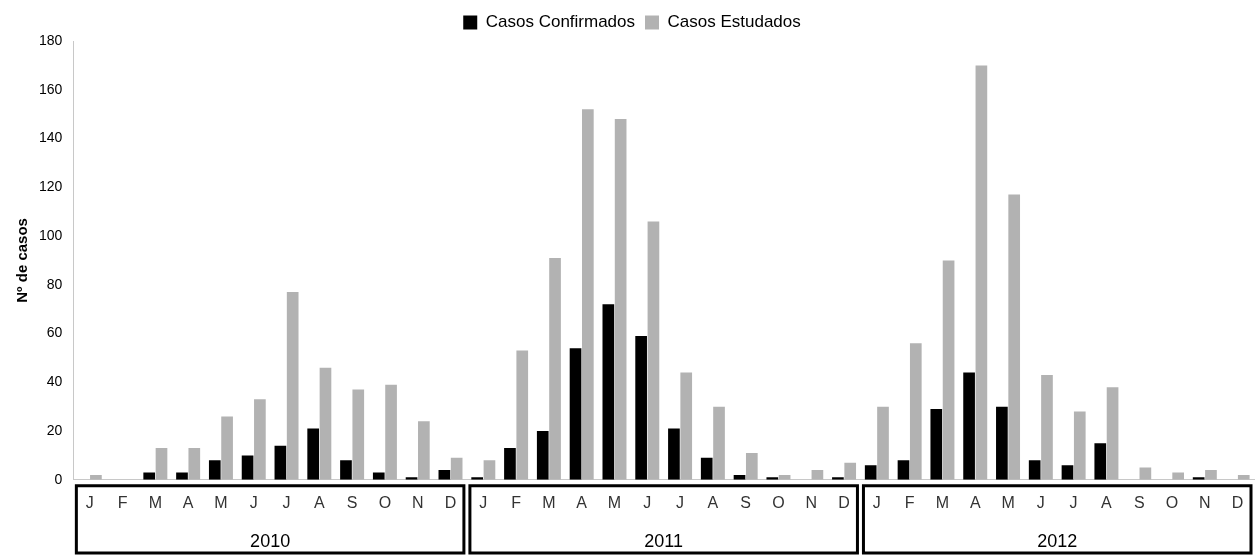 This screenshot has height=555, width=1258. Describe the element at coordinates (22, 260) in the screenshot. I see `y-axis-title: Nº de casos` at that location.